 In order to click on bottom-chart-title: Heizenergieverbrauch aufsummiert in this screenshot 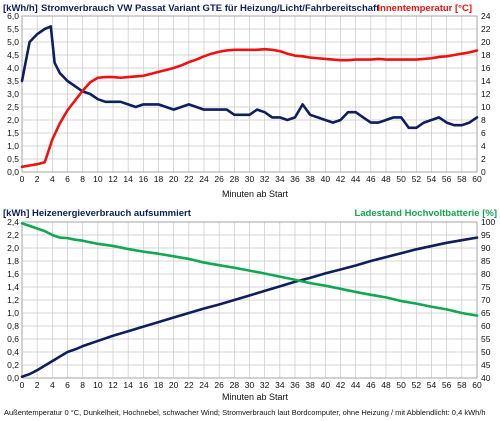, I will do `click(112, 213)`.